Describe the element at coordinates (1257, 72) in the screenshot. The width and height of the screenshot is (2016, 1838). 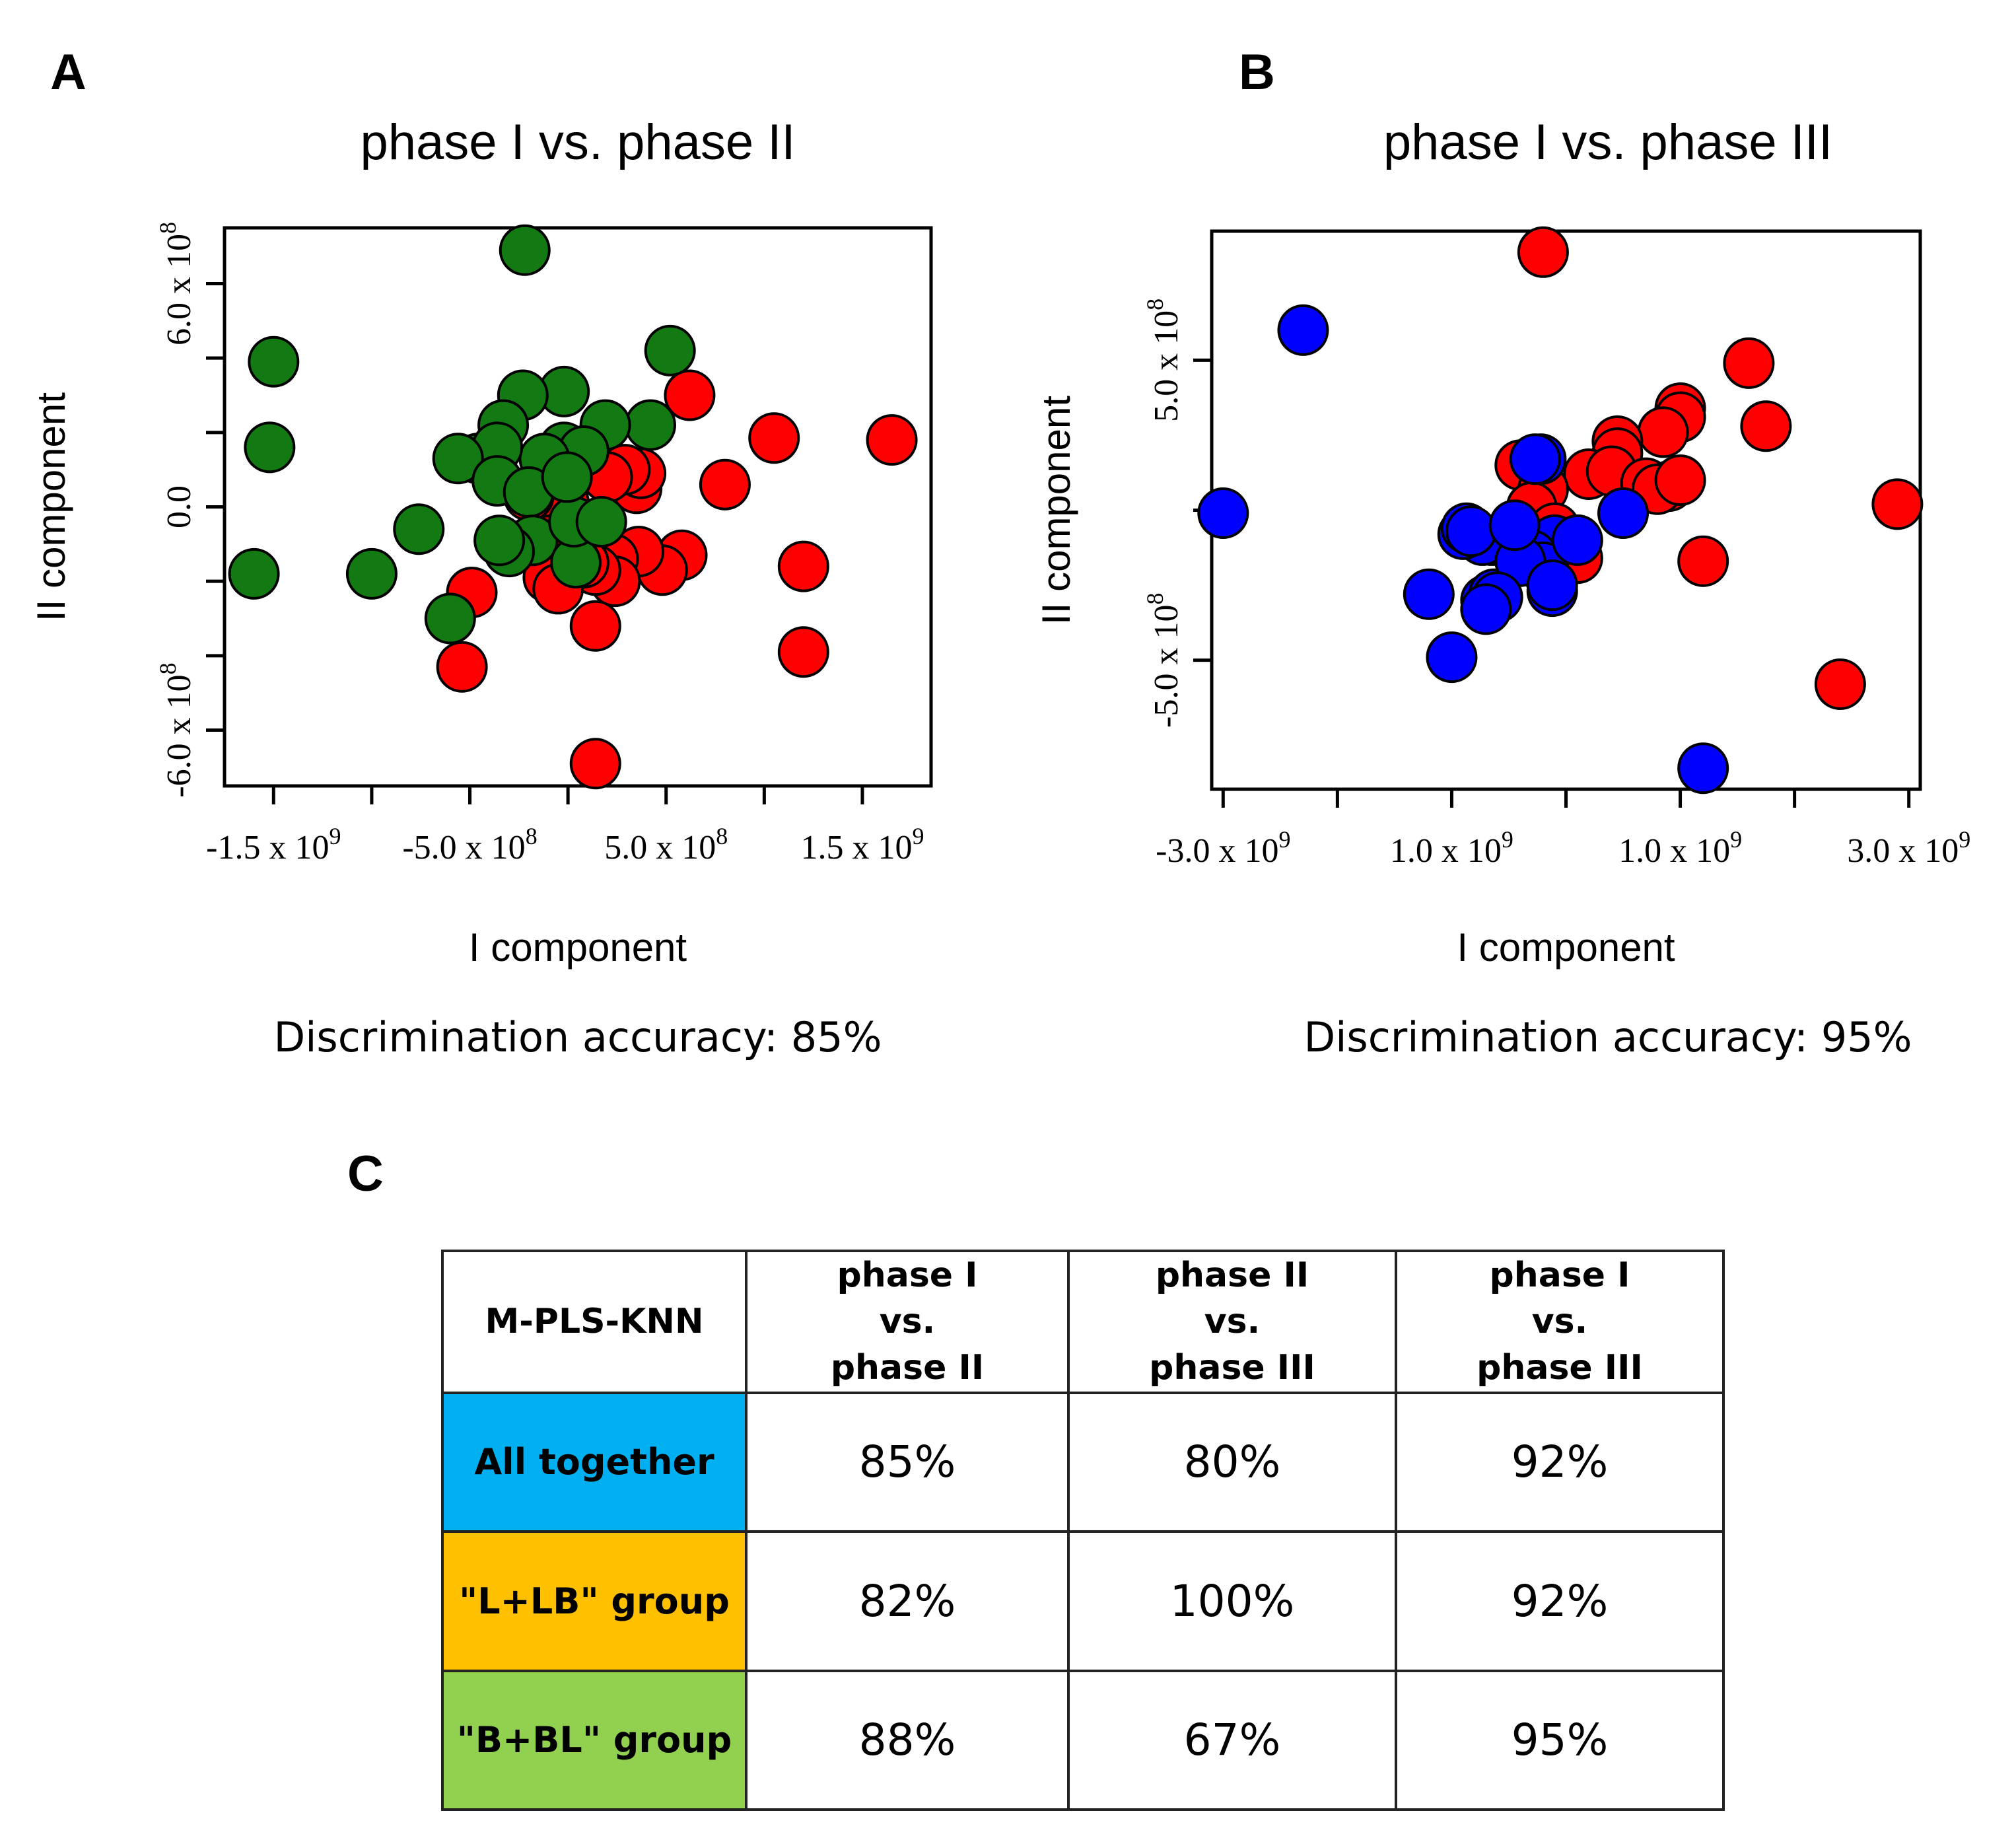
I see `panel-label-b: B` at that location.